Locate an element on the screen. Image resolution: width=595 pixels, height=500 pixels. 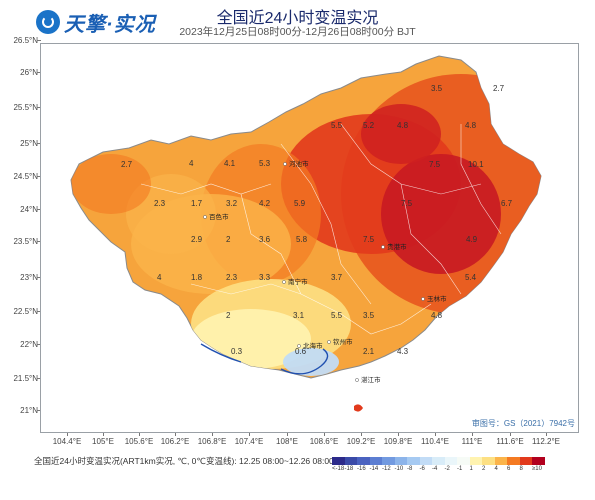
temperature-change-value: 1.7 is located at coordinates (197, 203).